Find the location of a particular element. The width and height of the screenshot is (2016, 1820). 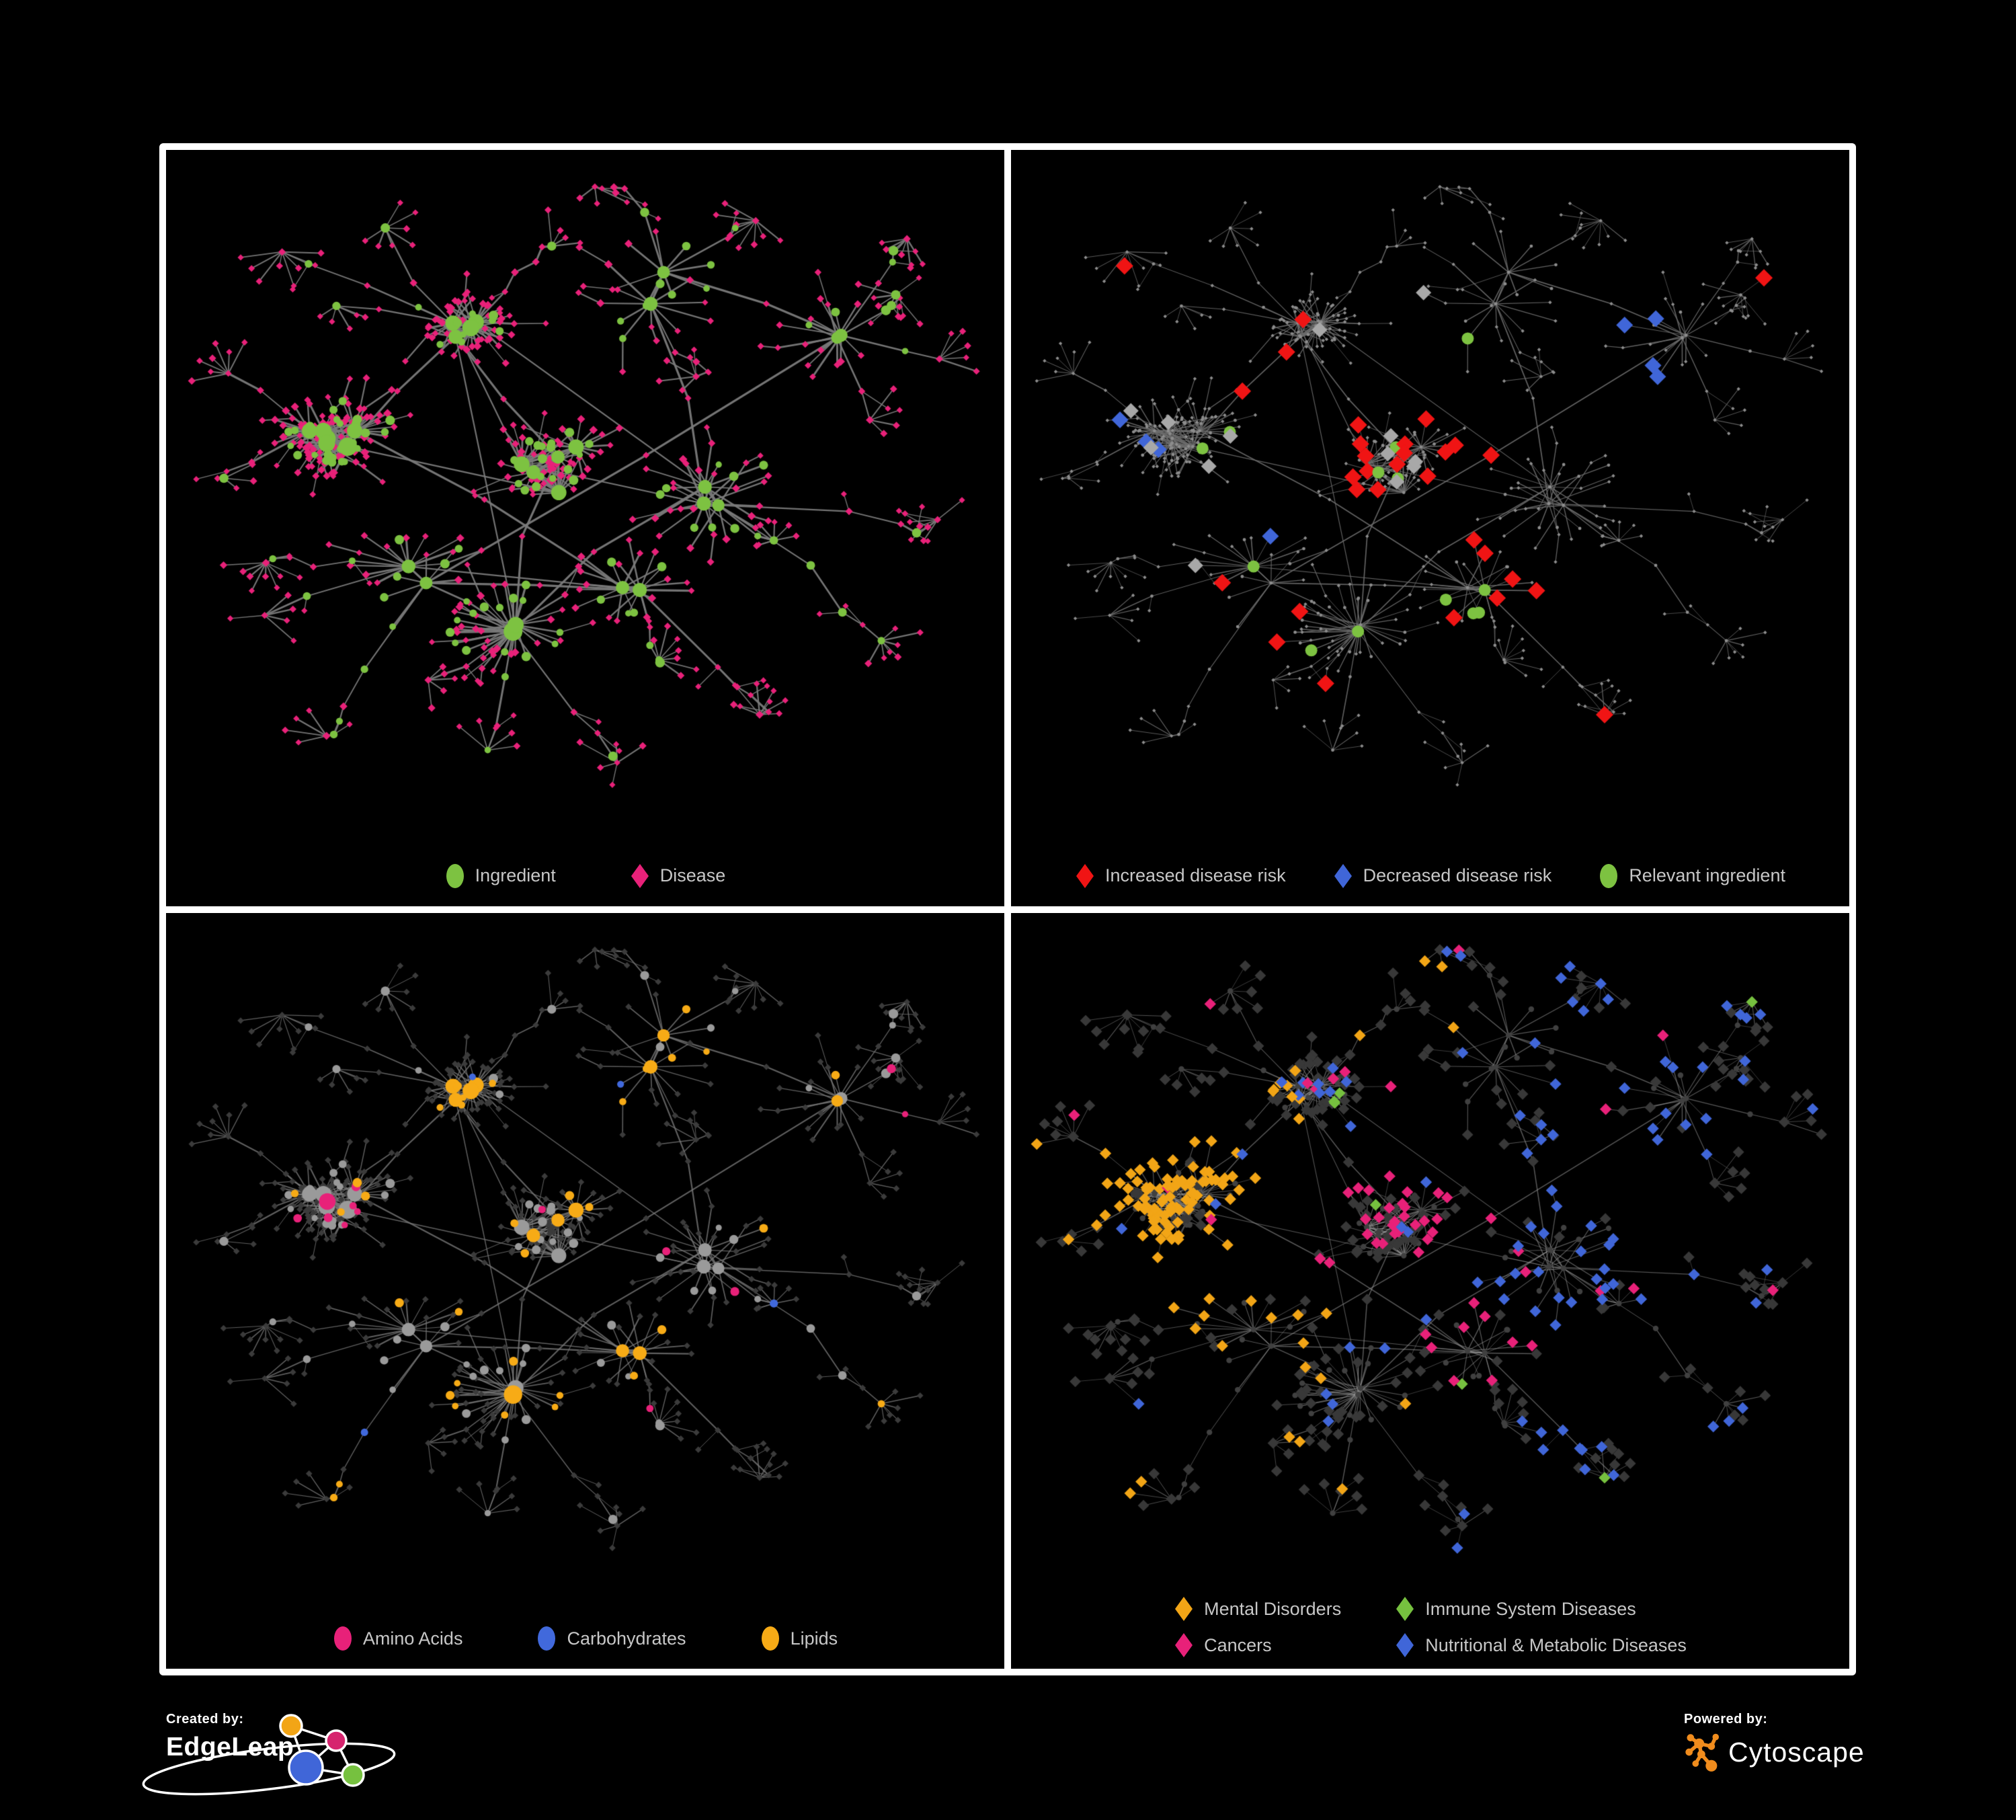

legend-label: Lipids is located at coordinates (814, 1638).